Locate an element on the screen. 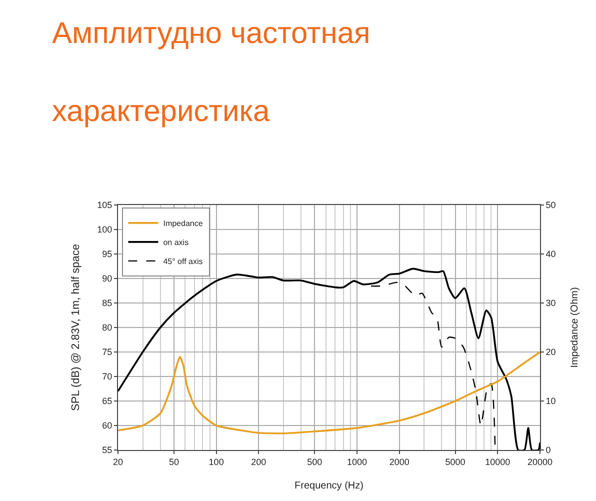 This screenshot has height=501, width=596. y-tick-label: 75 is located at coordinates (107, 352).